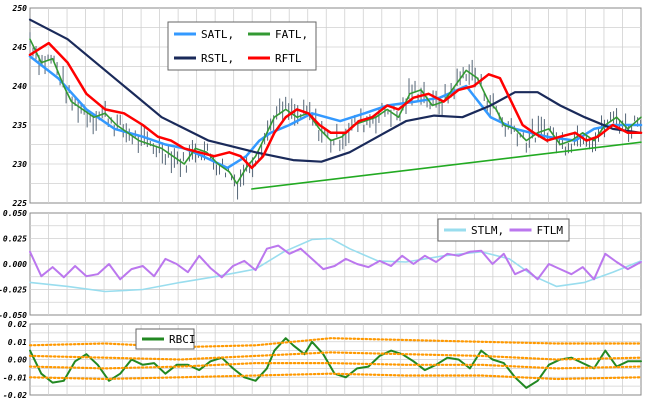 The width and height of the screenshot is (650, 404). What do you see at coordinates (20, 8) in the screenshot?
I see `y-tick-label: 250` at bounding box center [20, 8].